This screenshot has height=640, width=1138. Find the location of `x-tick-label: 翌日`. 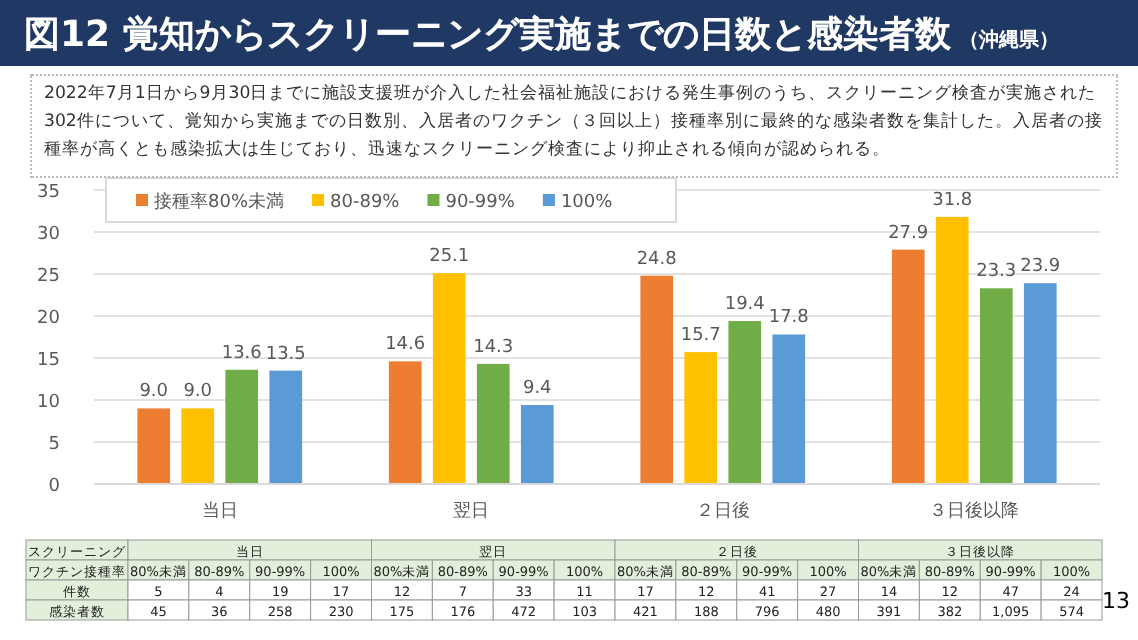

x-tick-label: 翌日 is located at coordinates (471, 511).